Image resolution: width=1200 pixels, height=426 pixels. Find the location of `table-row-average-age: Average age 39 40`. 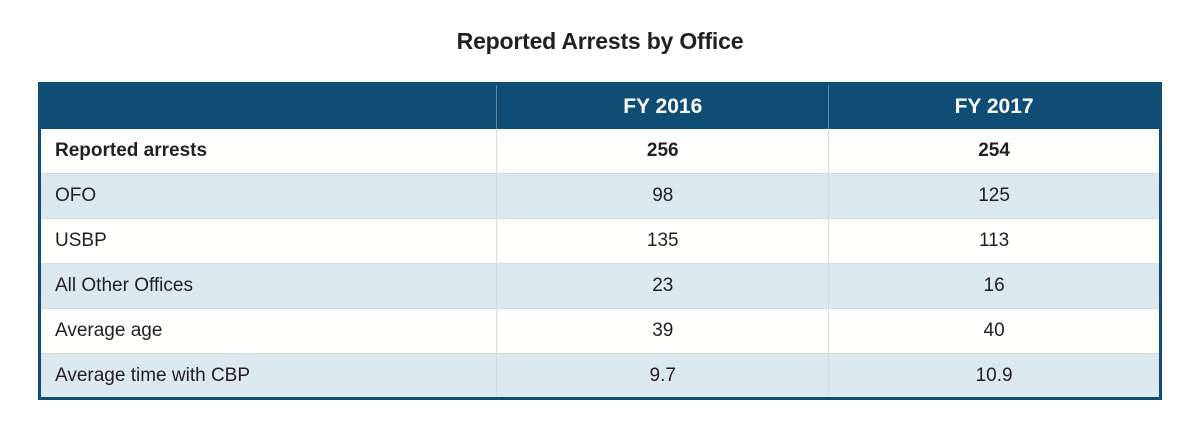

table-row-average-age: Average age 39 40 is located at coordinates (600, 331).